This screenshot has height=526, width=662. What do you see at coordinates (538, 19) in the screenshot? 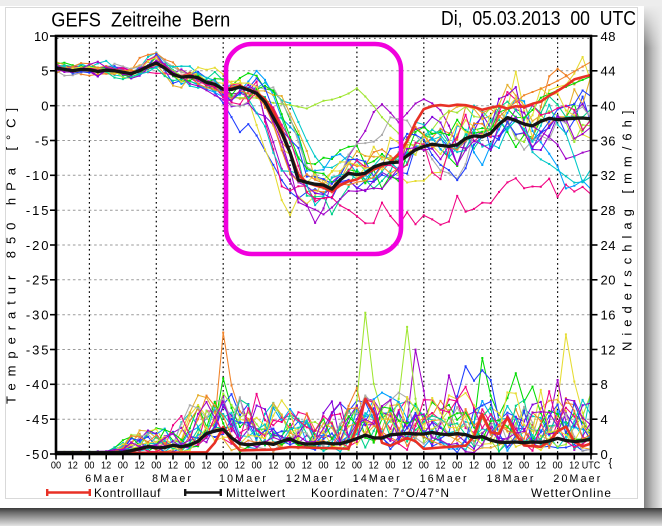
I see `svg-text: Di, 05.03.2013 00 UTC` at bounding box center [538, 19].